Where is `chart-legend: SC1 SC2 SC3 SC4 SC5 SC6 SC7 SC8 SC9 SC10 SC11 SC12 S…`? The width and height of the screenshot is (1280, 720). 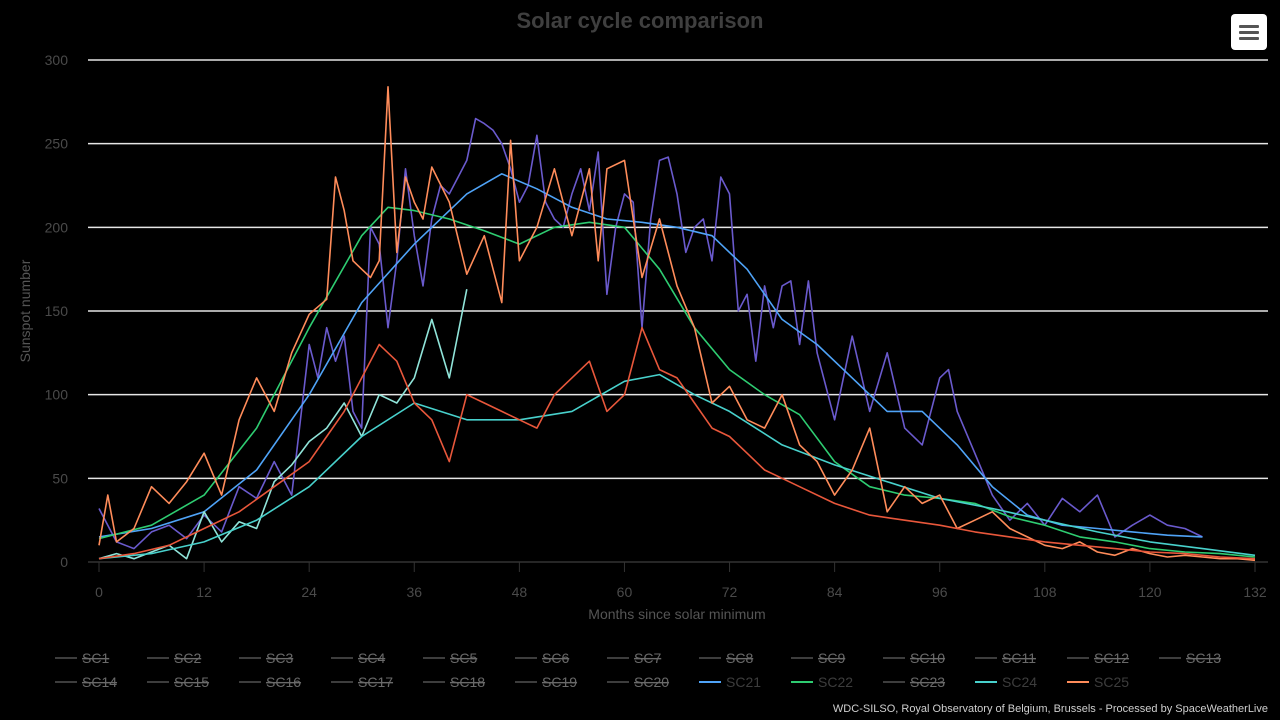
chart-legend: SC1 SC2 SC3 SC4 SC5 SC6 SC7 SC8 SC9 SC10 SC11 SC12 S… is located at coordinates (638, 670).